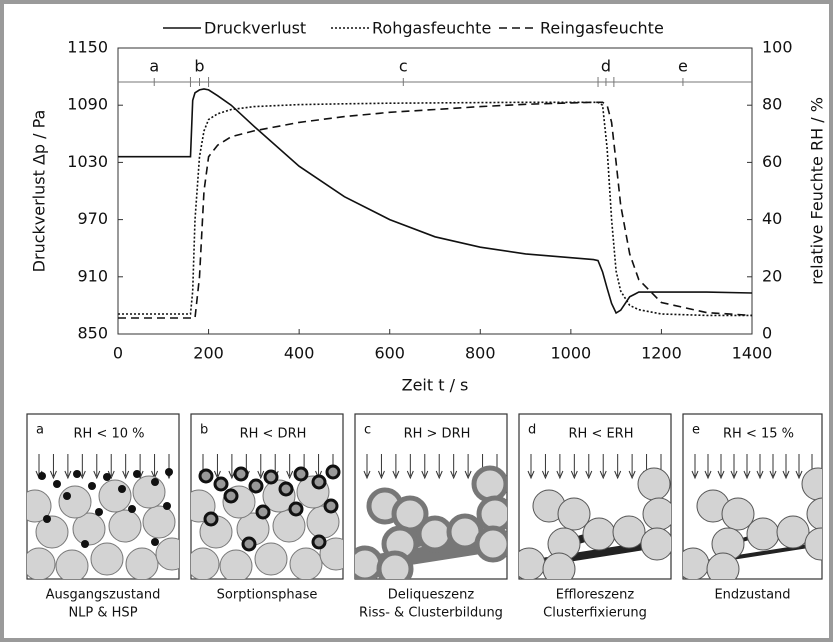 The height and width of the screenshot is (642, 833). Describe the element at coordinates (87, 104) in the screenshot. I see `y-tick-label: 1090` at that location.